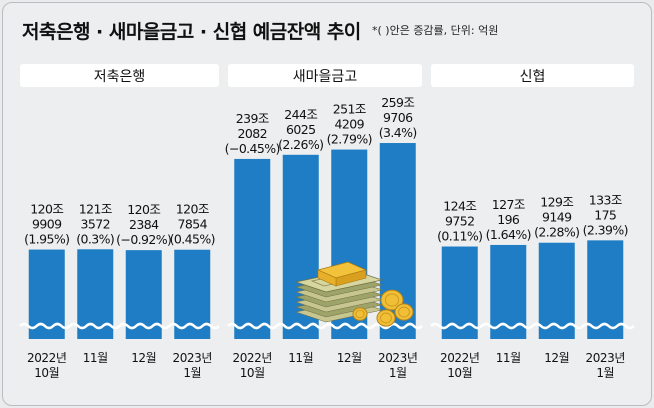 This screenshot has width=654, height=408. I want to click on data-label-1-1-2: (2.26%), so click(300, 144).